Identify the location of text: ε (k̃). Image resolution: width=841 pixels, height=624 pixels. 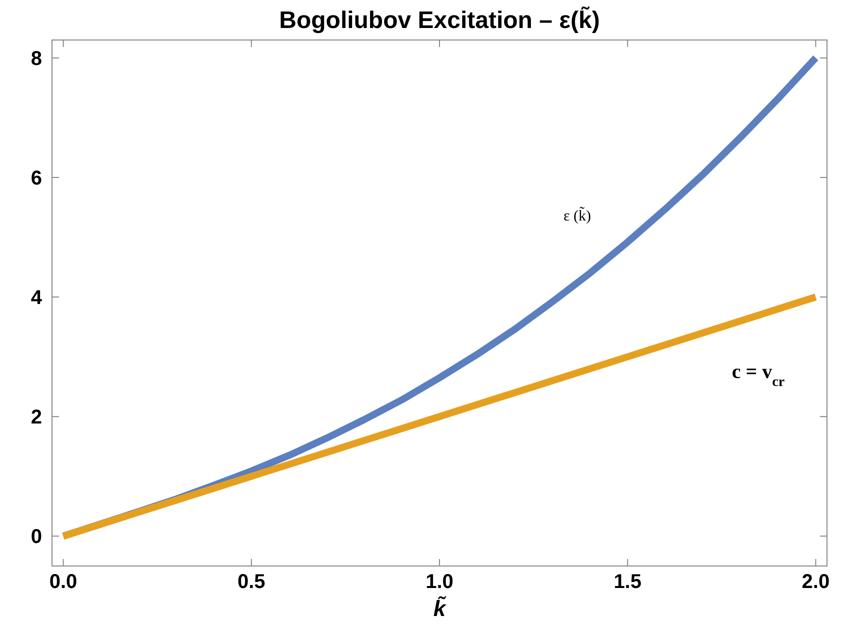
(577, 215).